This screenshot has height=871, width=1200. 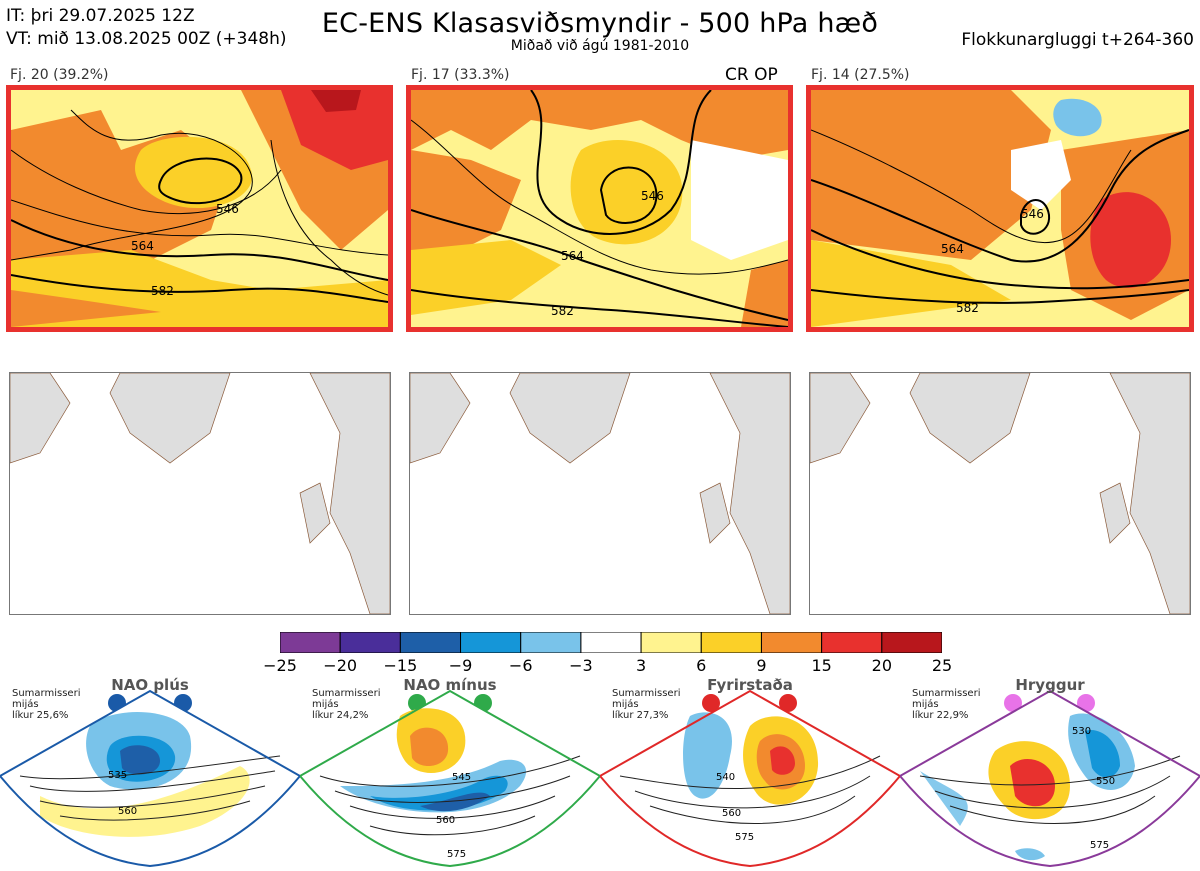 I want to click on regime-contour: 545, so click(x=461, y=777).